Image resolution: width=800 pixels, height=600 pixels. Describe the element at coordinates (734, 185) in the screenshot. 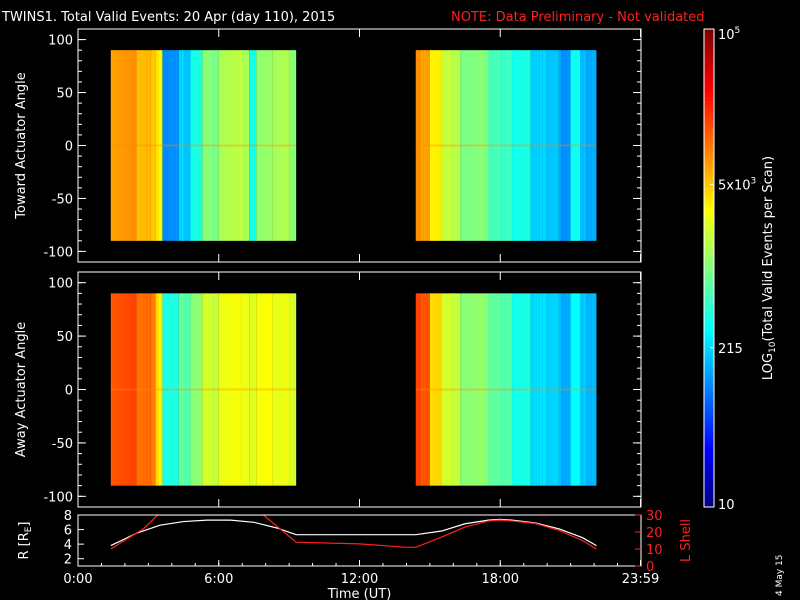

I see `colorbar-tick-base: 5x10` at that location.